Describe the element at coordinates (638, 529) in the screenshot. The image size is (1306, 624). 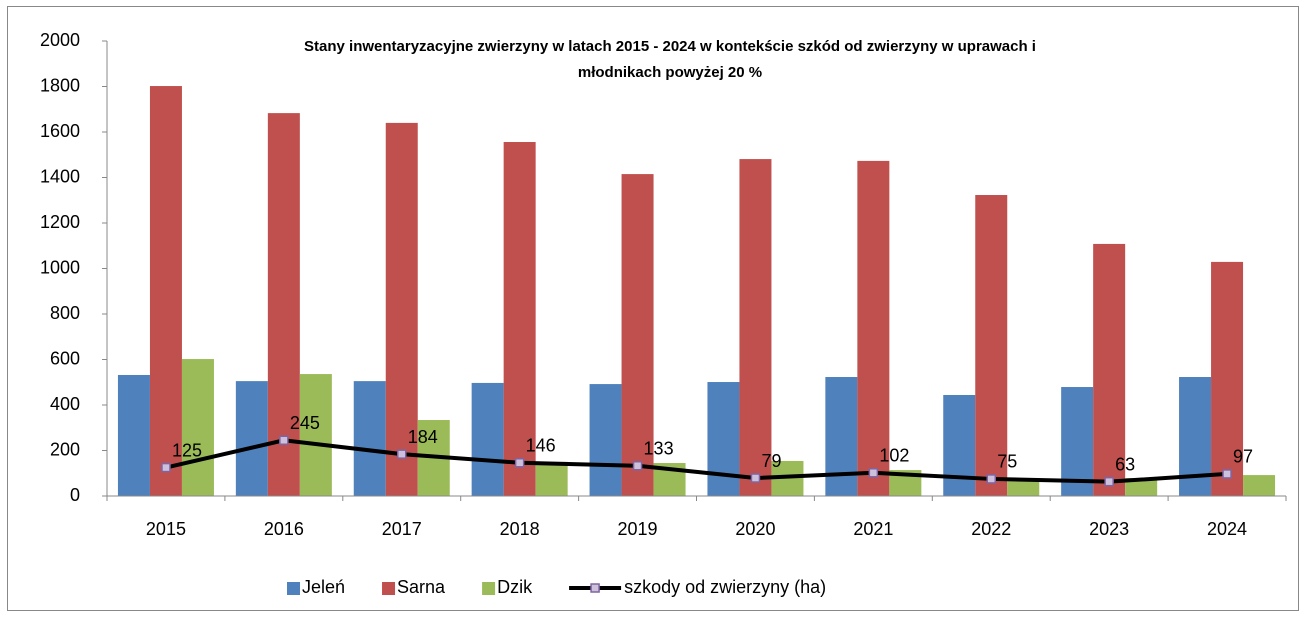
I see `x-tick-label: 2019` at that location.